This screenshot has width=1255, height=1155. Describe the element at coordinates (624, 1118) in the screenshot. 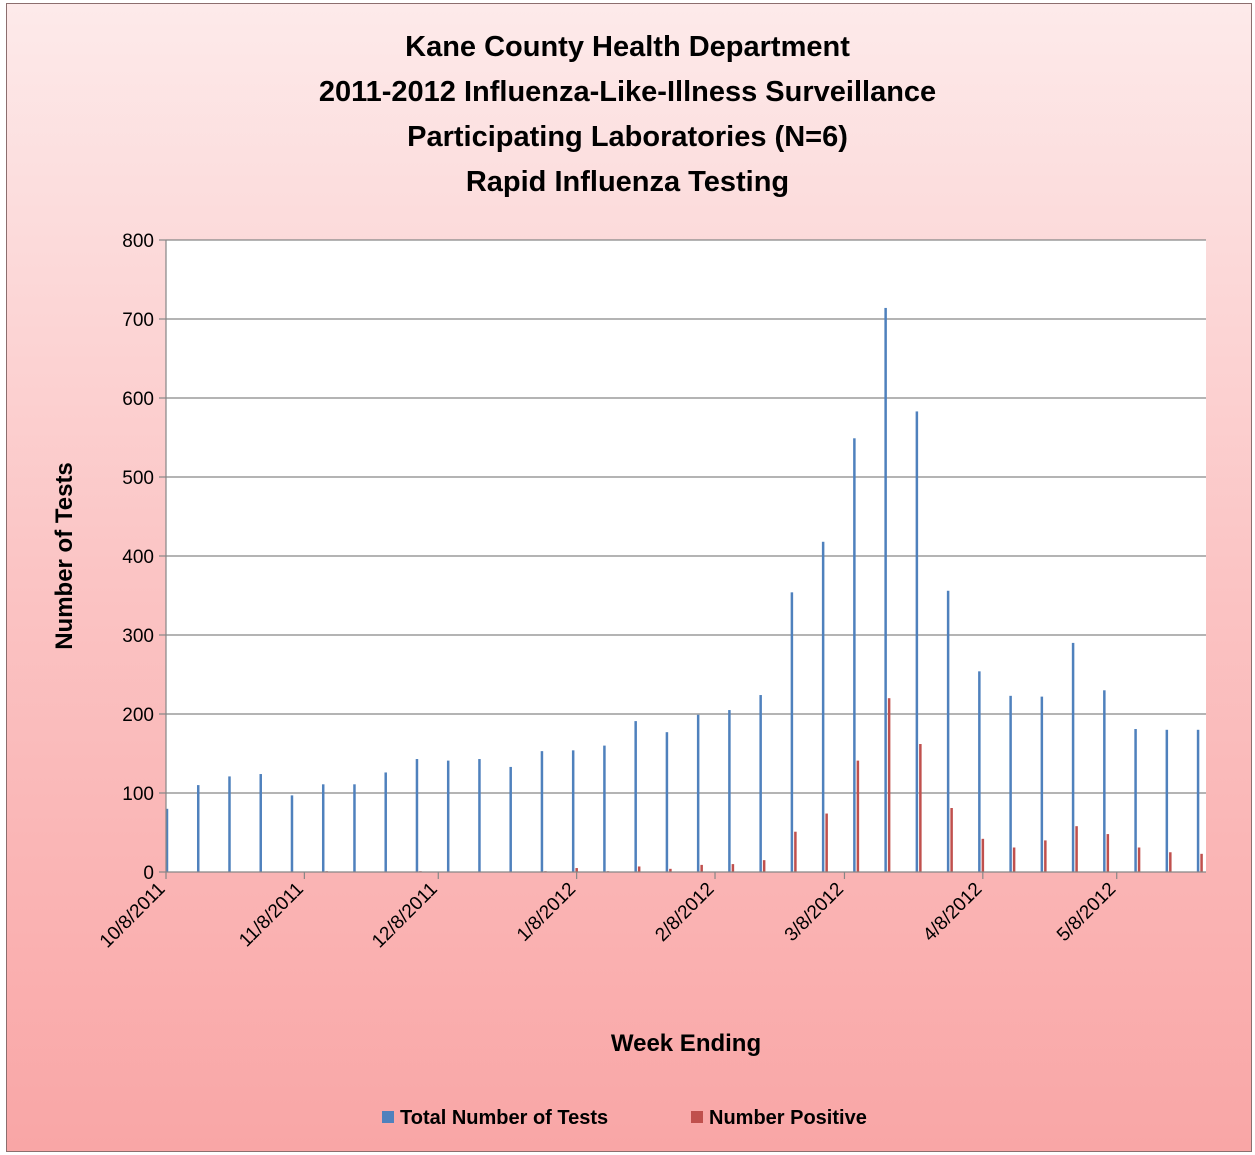

I see `legend: Total Number of Tests Number Positive` at that location.